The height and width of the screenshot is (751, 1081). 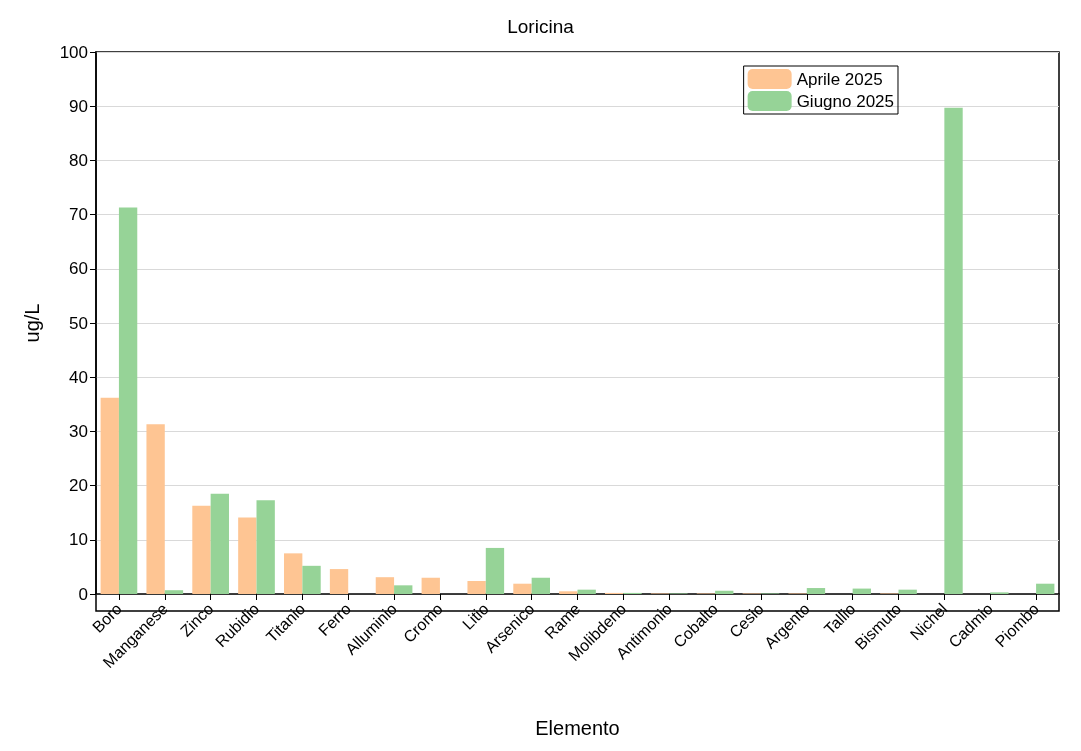 What do you see at coordinates (78, 486) in the screenshot?
I see `y-tick-label: 20` at bounding box center [78, 486].